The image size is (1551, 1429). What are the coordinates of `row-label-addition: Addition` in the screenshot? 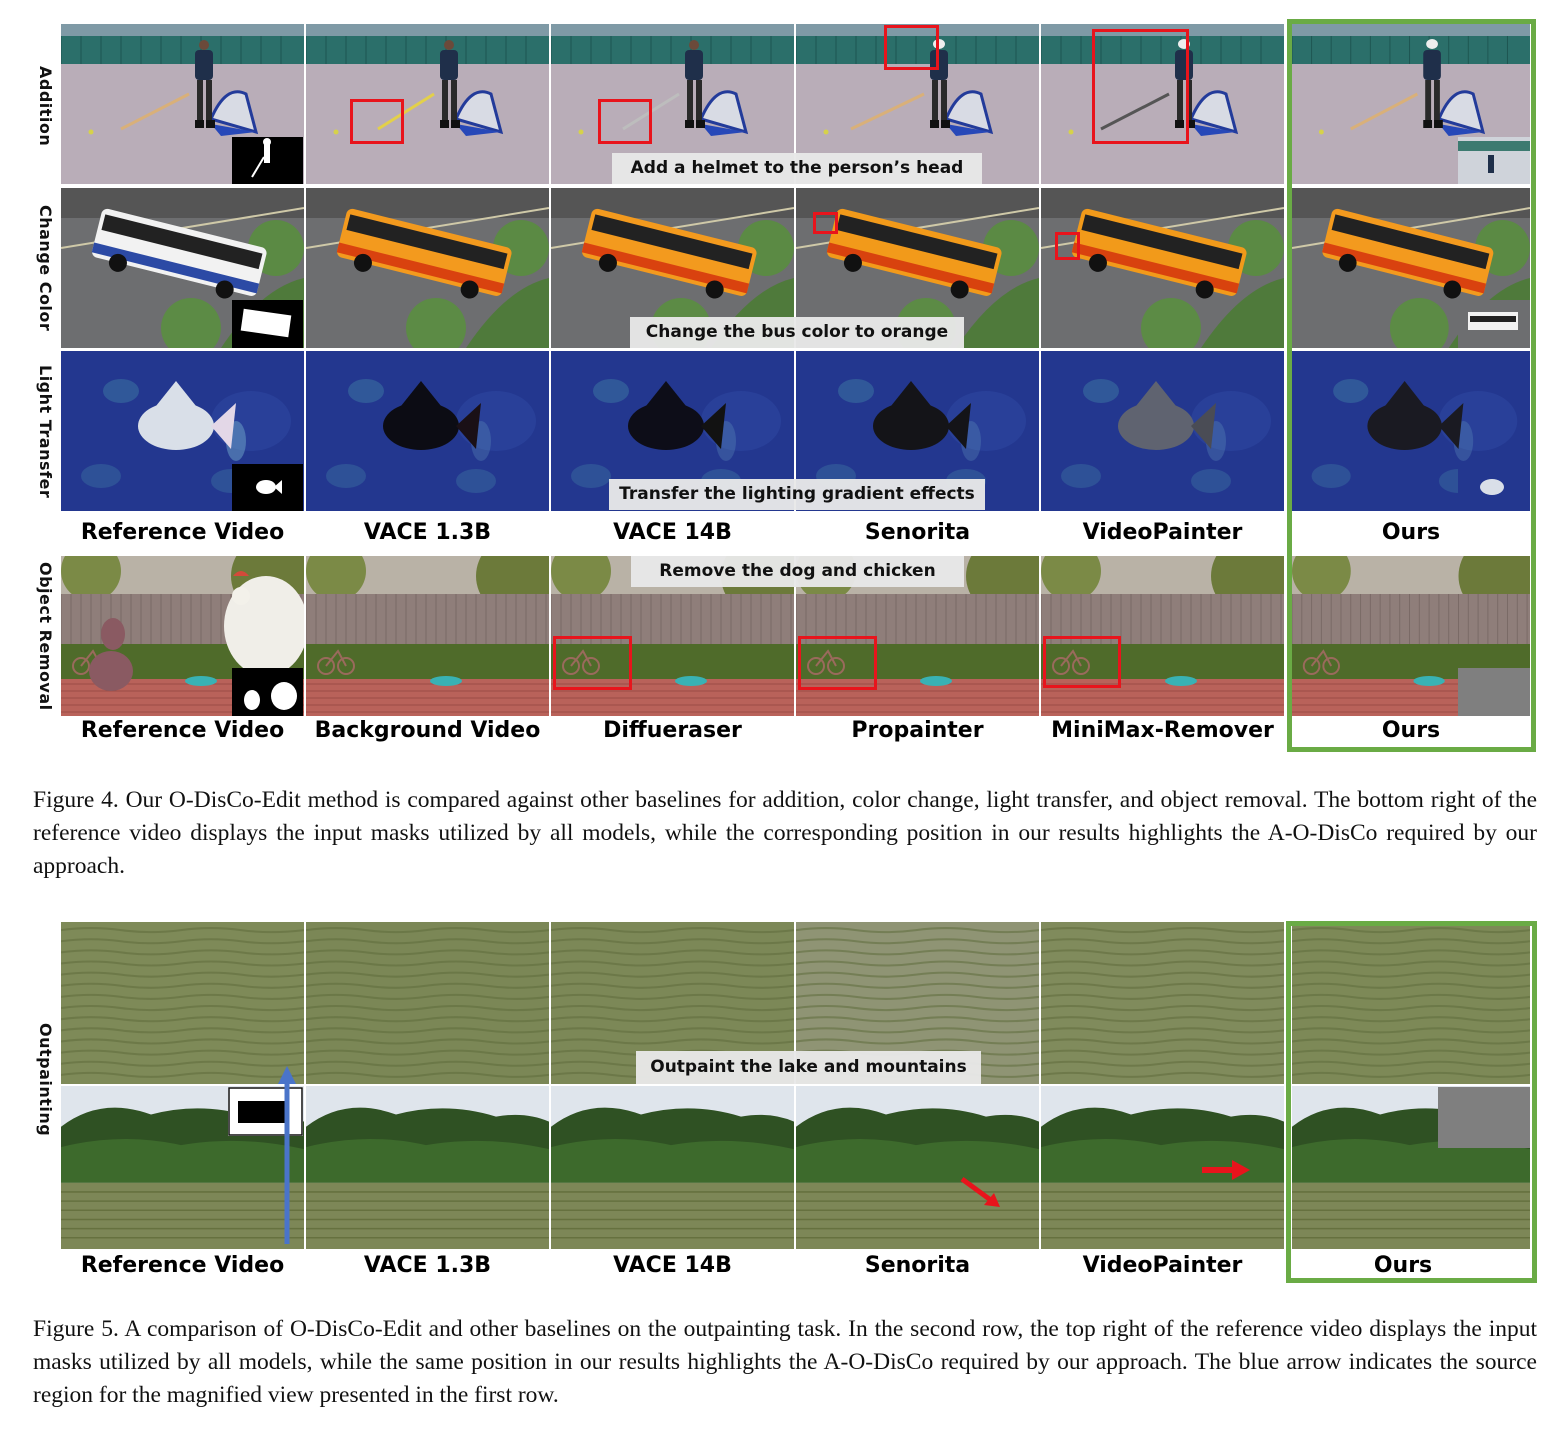 It's located at (45, 106).